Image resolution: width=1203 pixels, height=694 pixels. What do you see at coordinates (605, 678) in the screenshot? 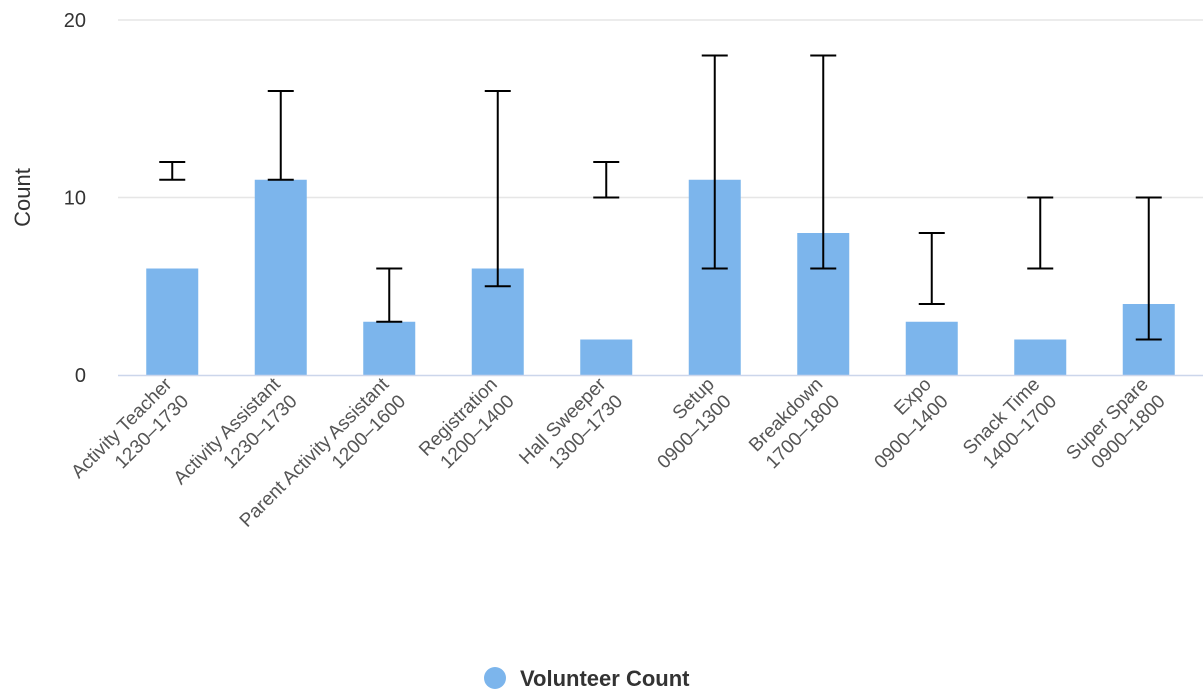
I see `legend-label: Volunteer Count` at bounding box center [605, 678].